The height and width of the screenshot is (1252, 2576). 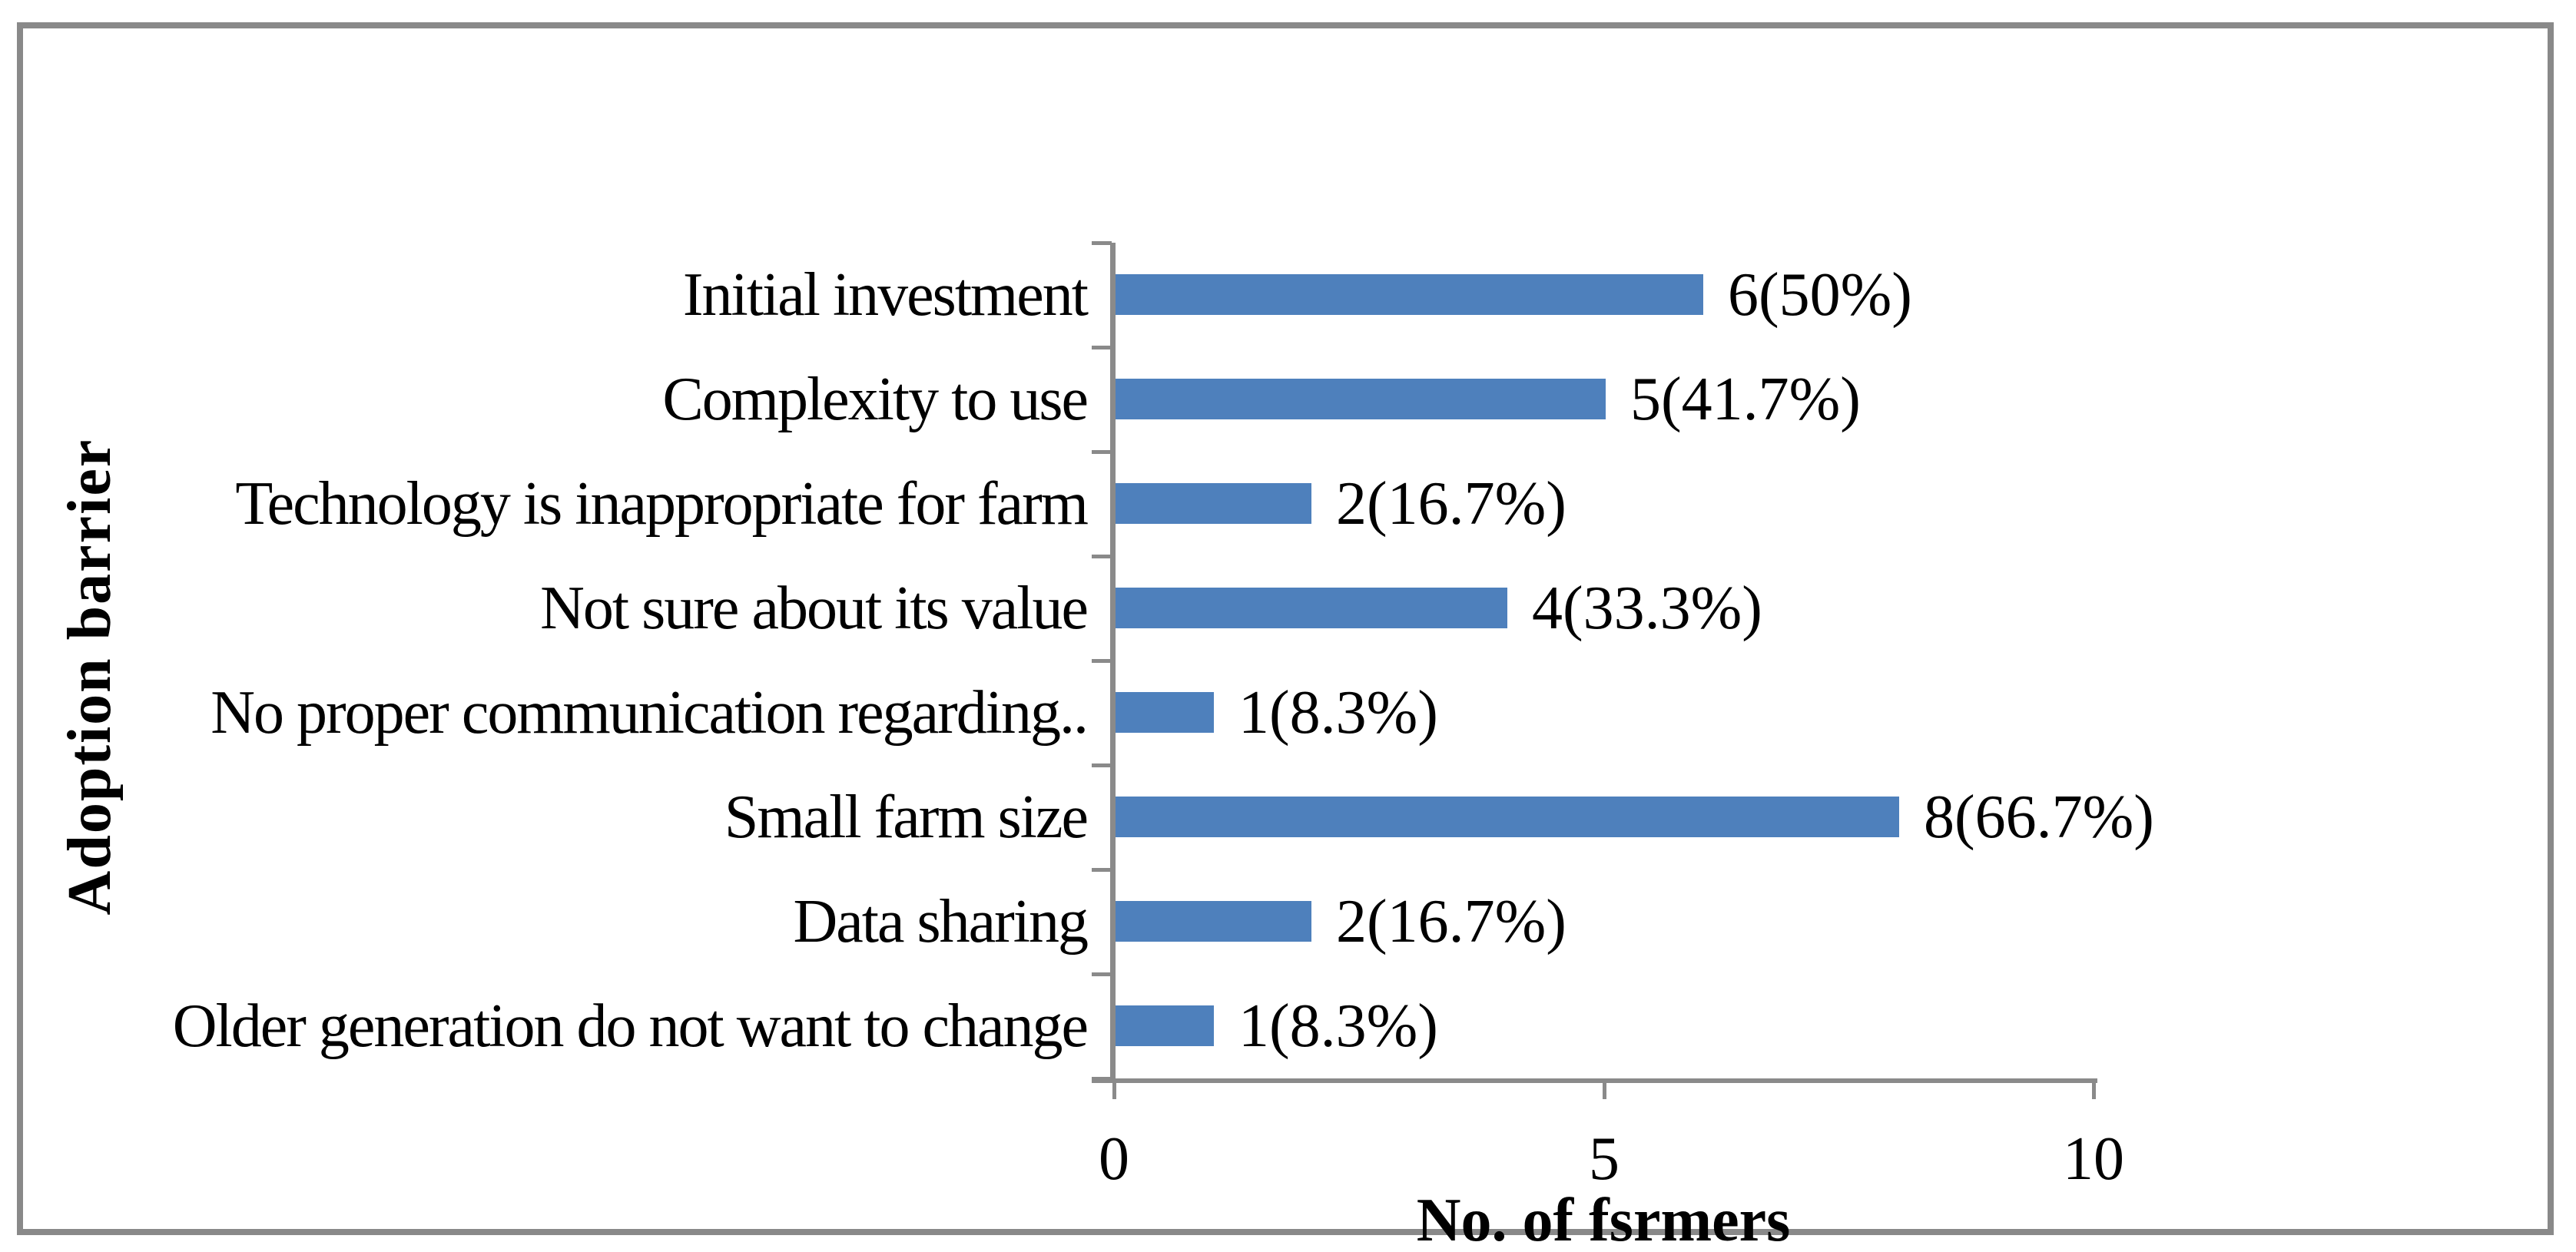 What do you see at coordinates (1604, 1159) in the screenshot?
I see `x-tick-label: 5` at bounding box center [1604, 1159].